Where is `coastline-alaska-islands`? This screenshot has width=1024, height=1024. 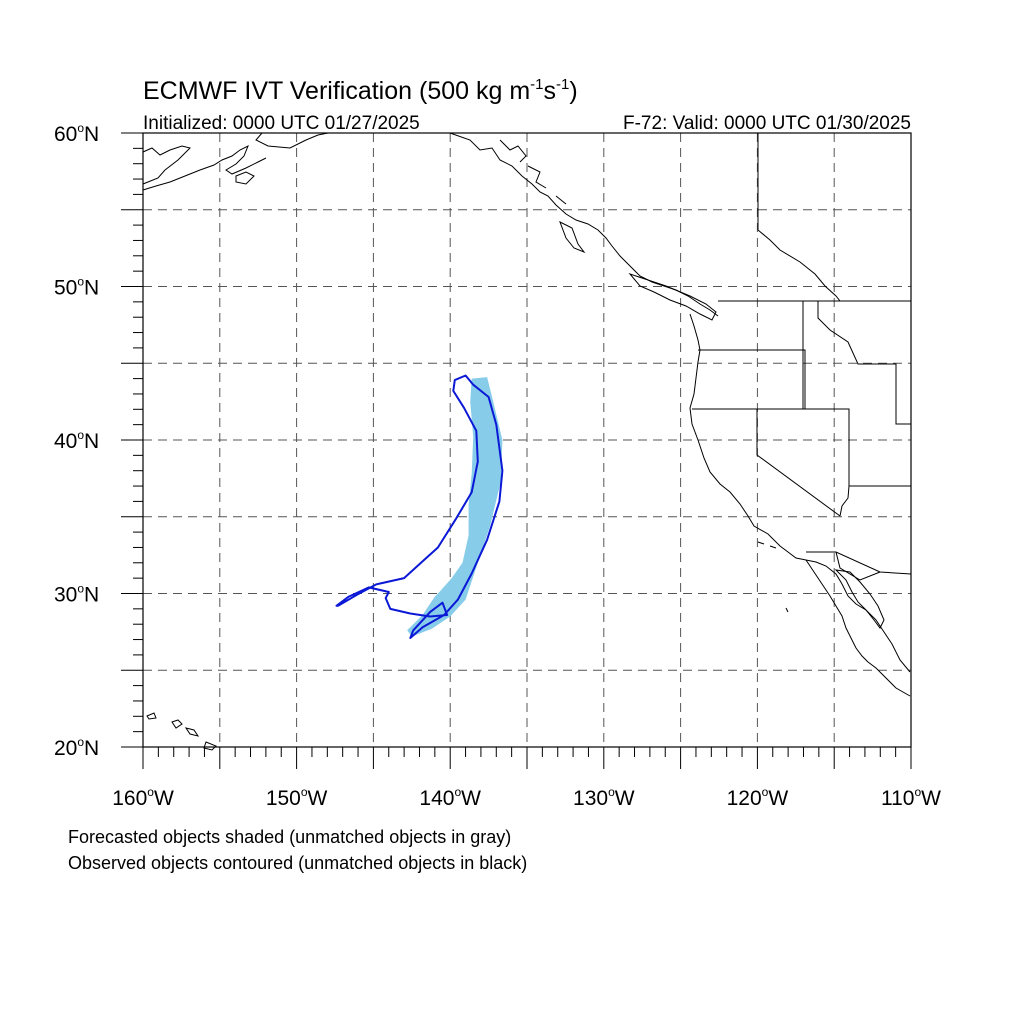 coastline-alaska-islands is located at coordinates (542, 196).